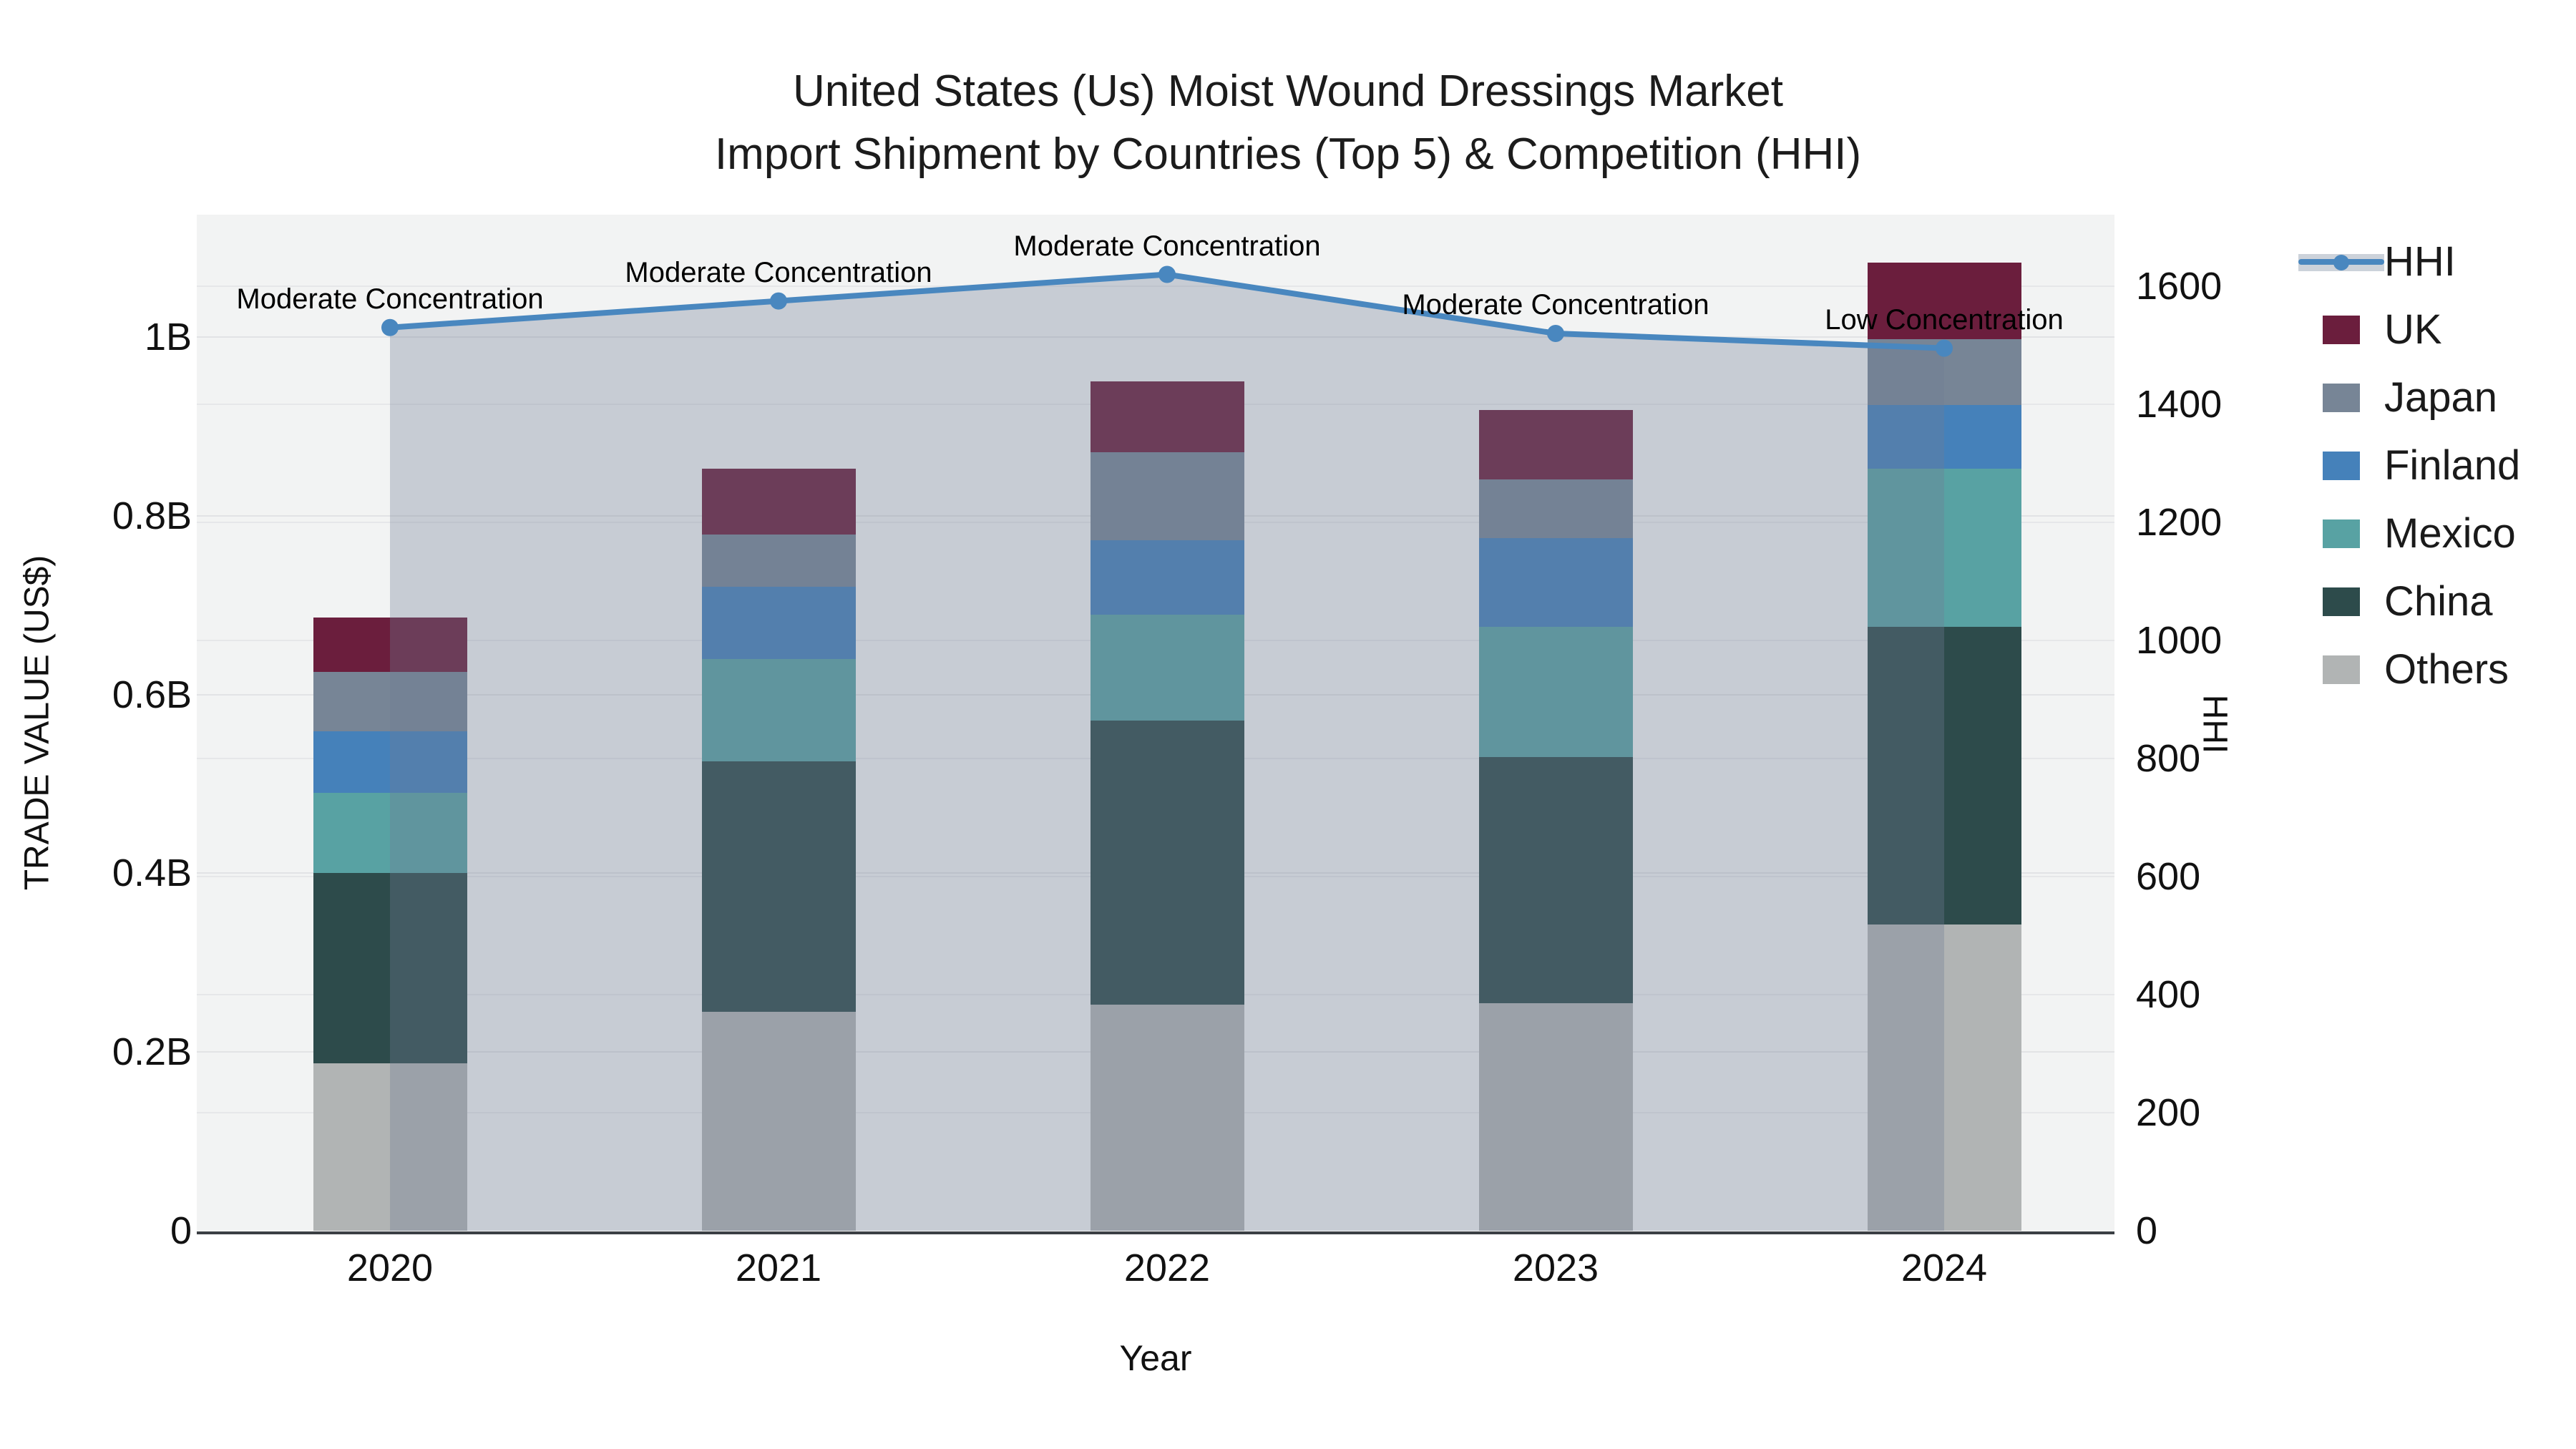 This screenshot has height=1449, width=2576. What do you see at coordinates (778, 886) in the screenshot?
I see `bar-segment-china-2021` at bounding box center [778, 886].